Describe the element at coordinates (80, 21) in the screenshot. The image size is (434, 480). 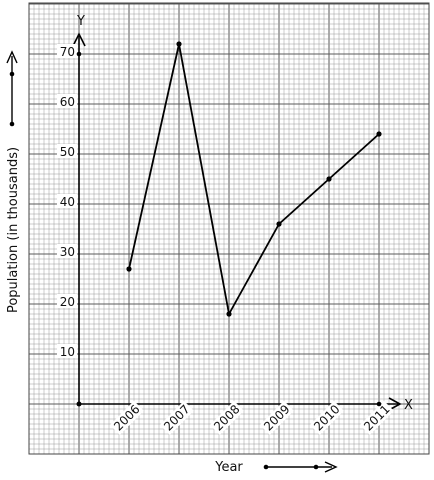
I see `y-axis-letter: Y` at that location.